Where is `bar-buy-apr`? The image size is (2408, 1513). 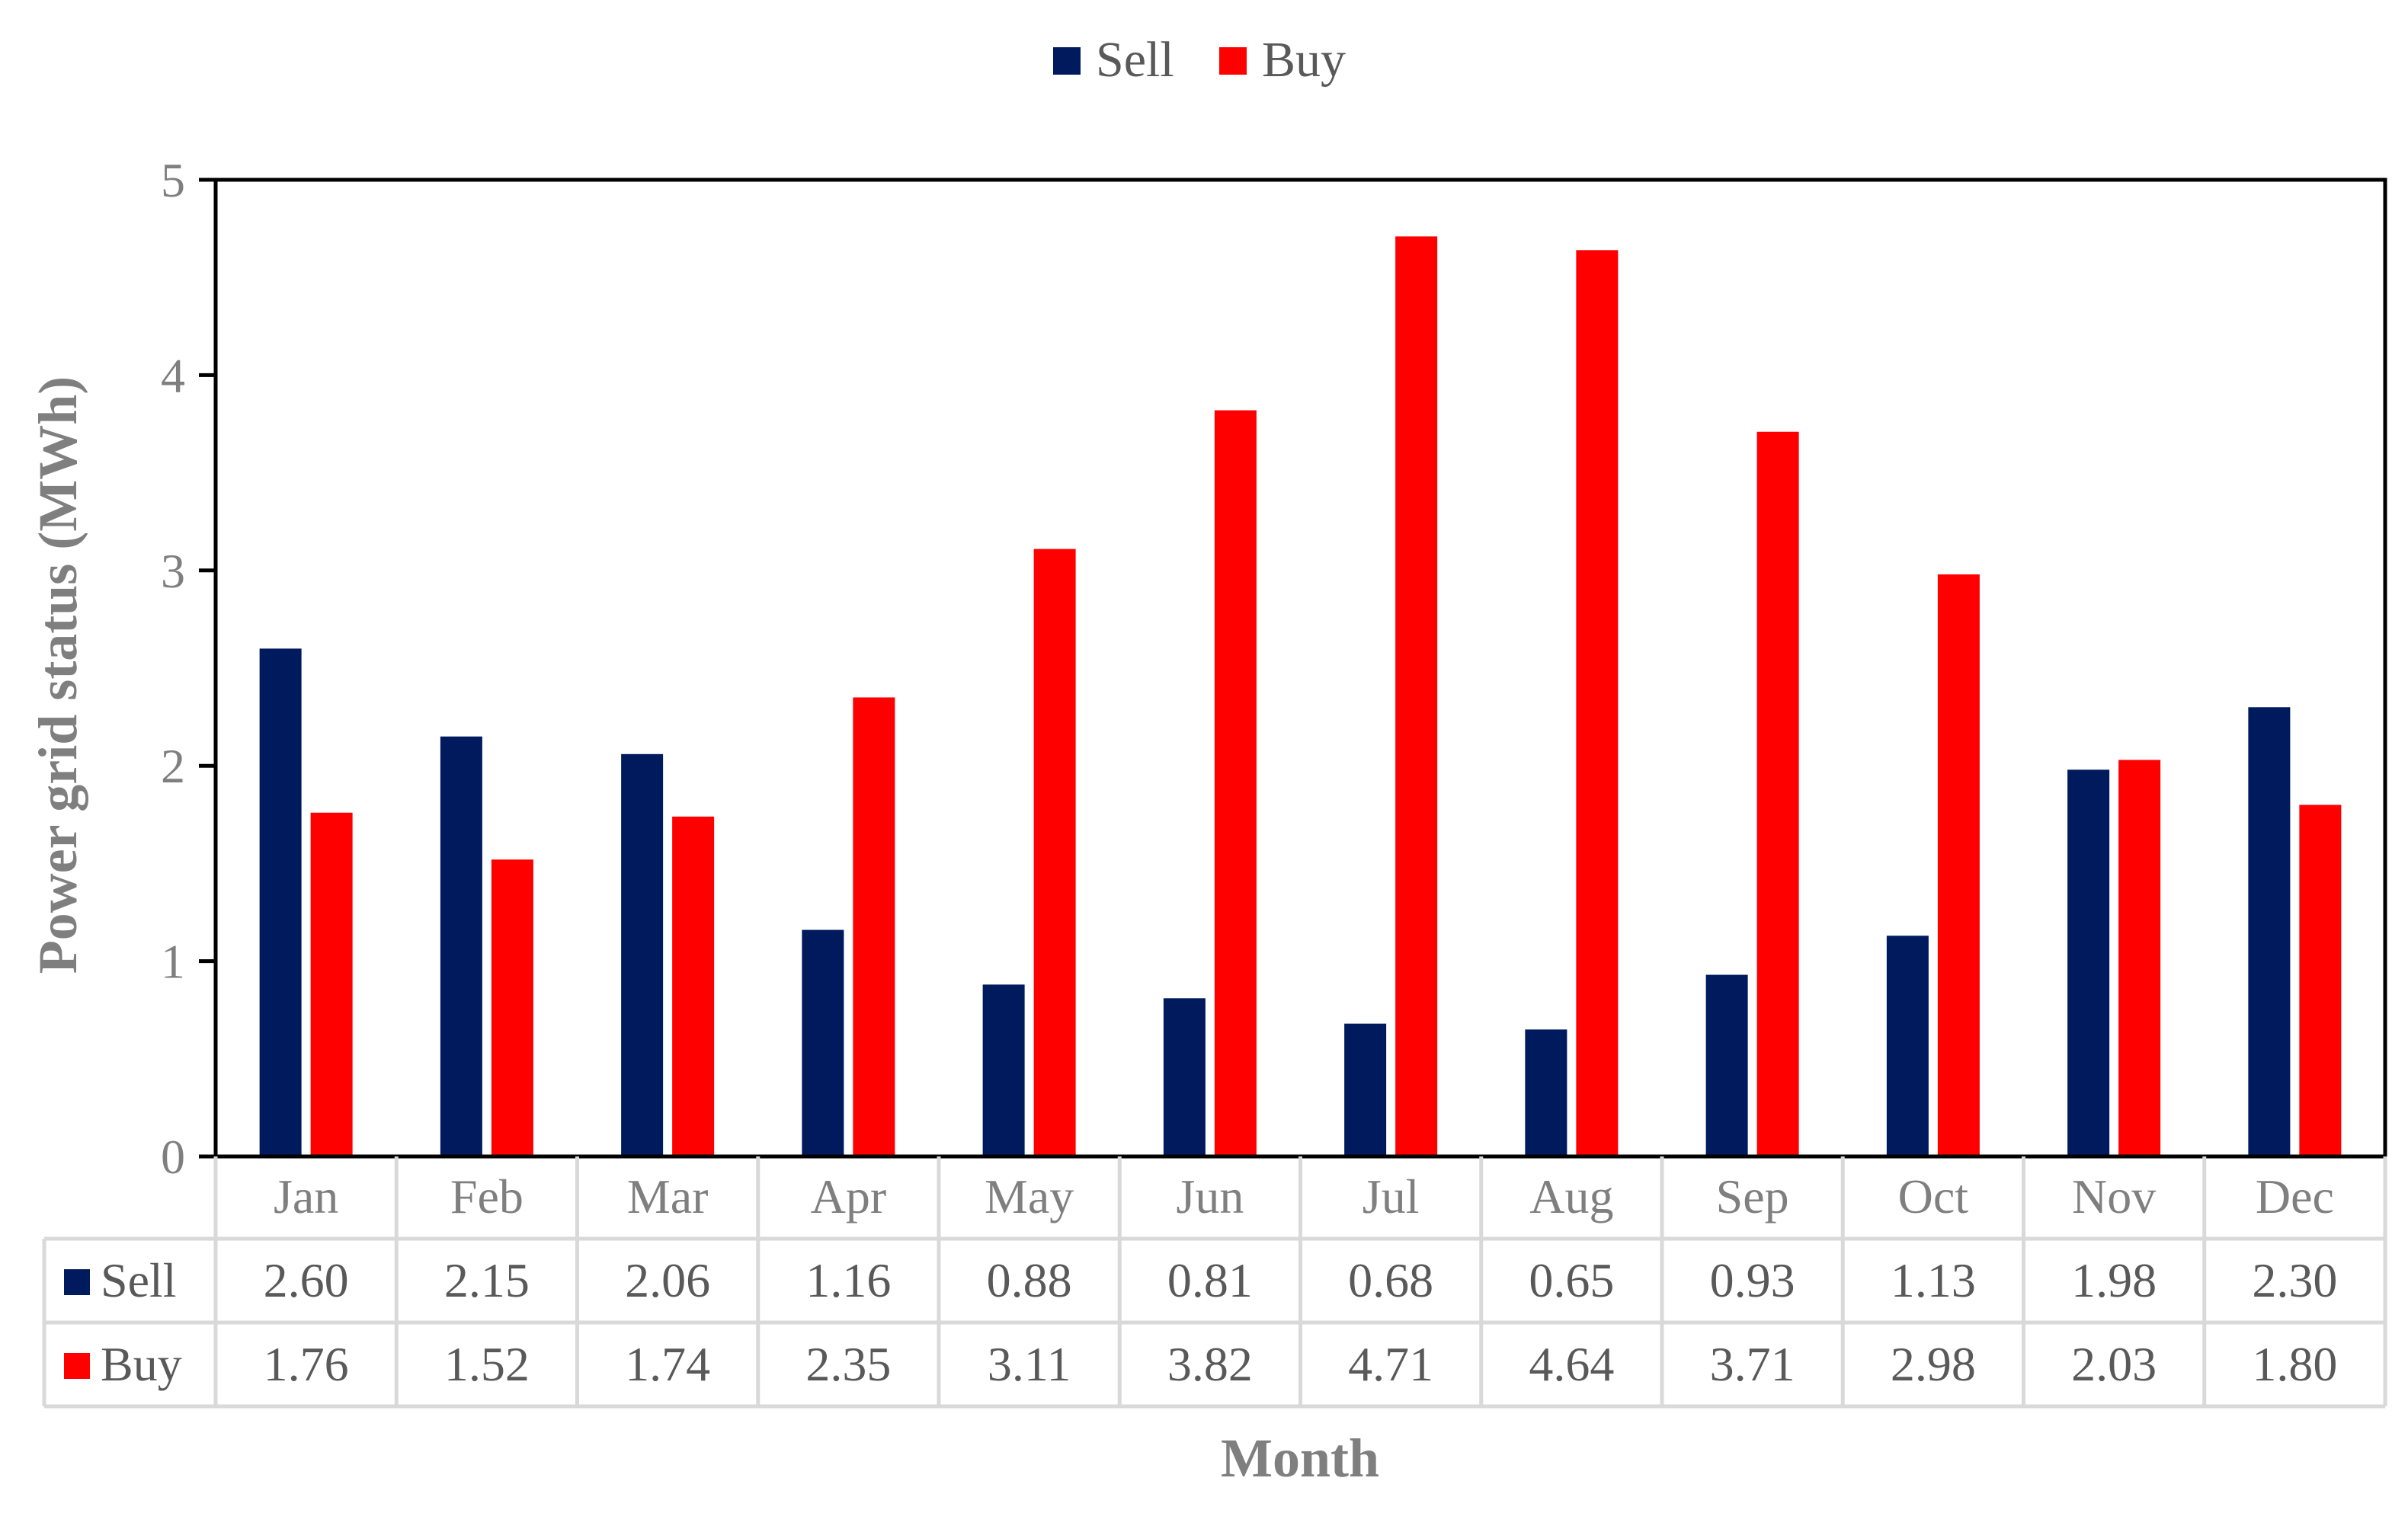 bar-buy-apr is located at coordinates (874, 926).